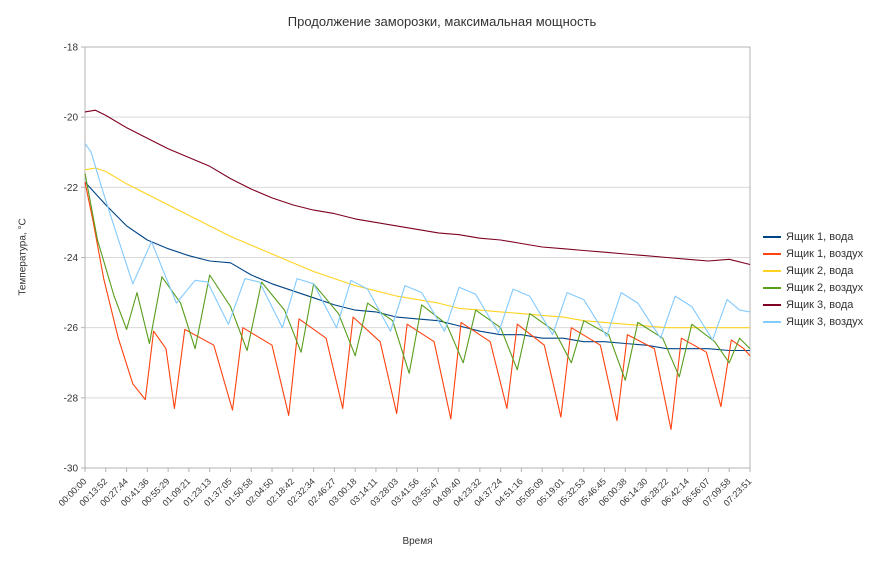  I want to click on legend-label: Ящик 1, вода, so click(820, 236).